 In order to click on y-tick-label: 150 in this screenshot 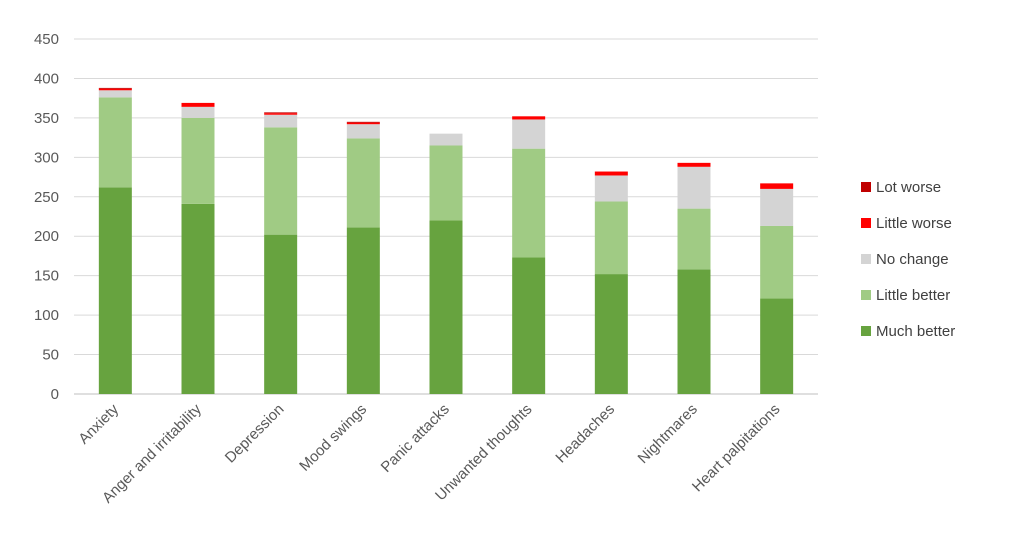, I will do `click(46, 276)`.